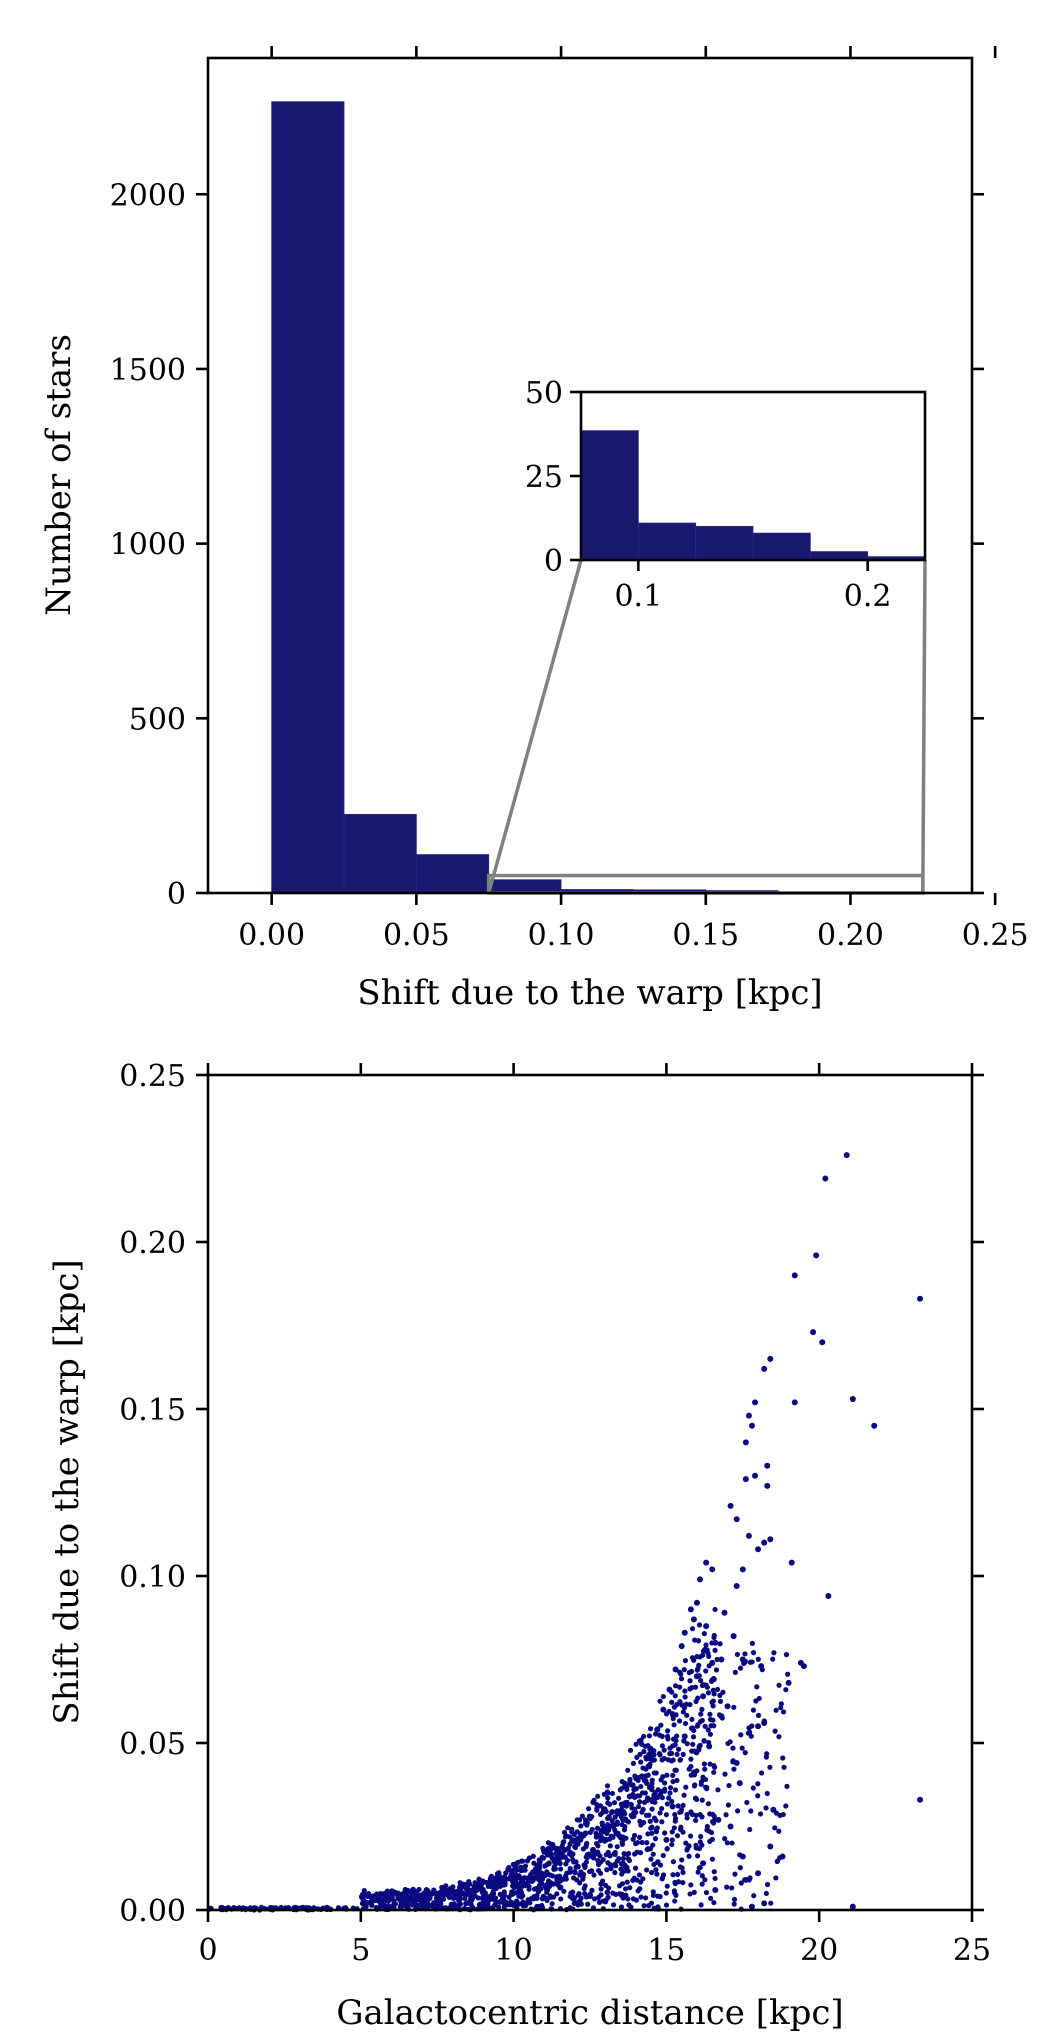 The height and width of the screenshot is (2034, 1039). What do you see at coordinates (380, 853) in the screenshot?
I see `histogram-bar` at bounding box center [380, 853].